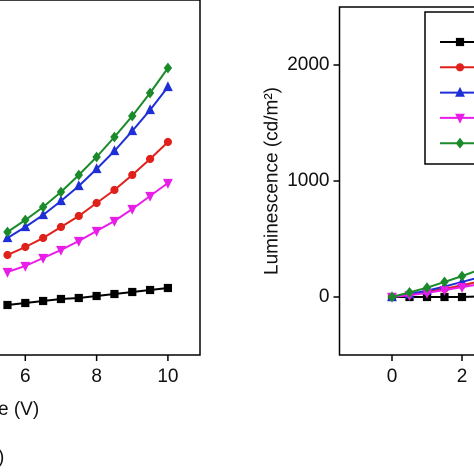 The height and width of the screenshot is (474, 474). I want to click on x-tick-label: 0, so click(392, 376).